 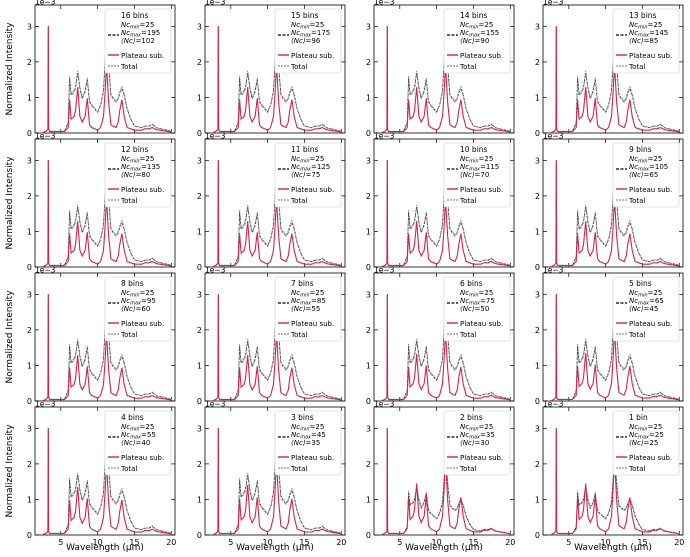 What do you see at coordinates (646, 436) in the screenshot?
I see `legend-nc-max: Ncmax=25` at bounding box center [646, 436].